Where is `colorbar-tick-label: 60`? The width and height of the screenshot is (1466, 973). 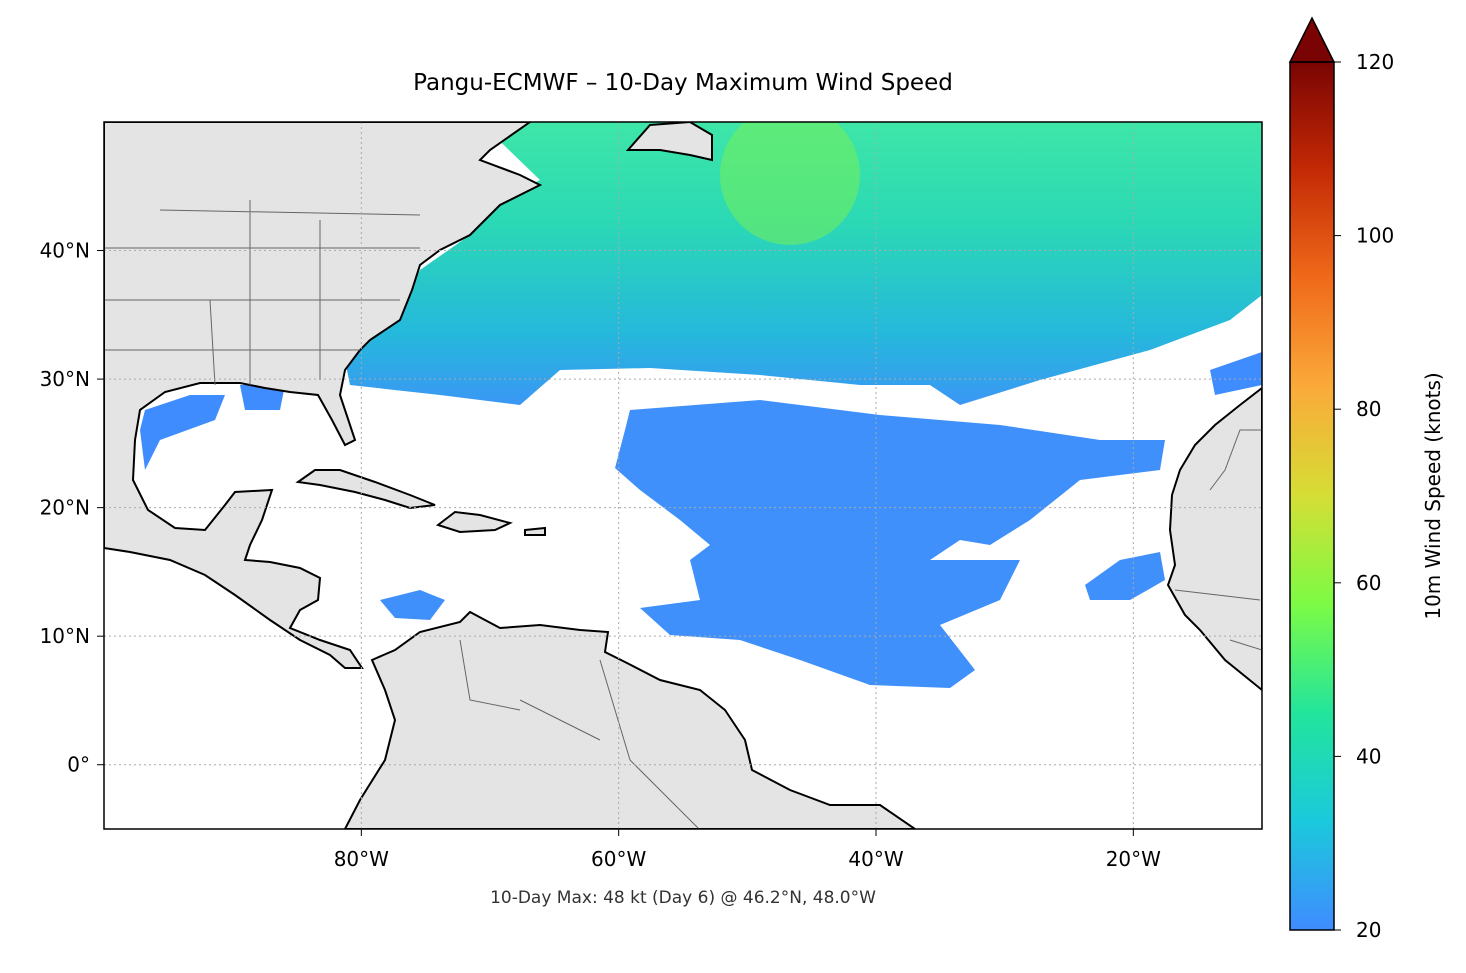 colorbar-tick-label: 60 is located at coordinates (1368, 583).